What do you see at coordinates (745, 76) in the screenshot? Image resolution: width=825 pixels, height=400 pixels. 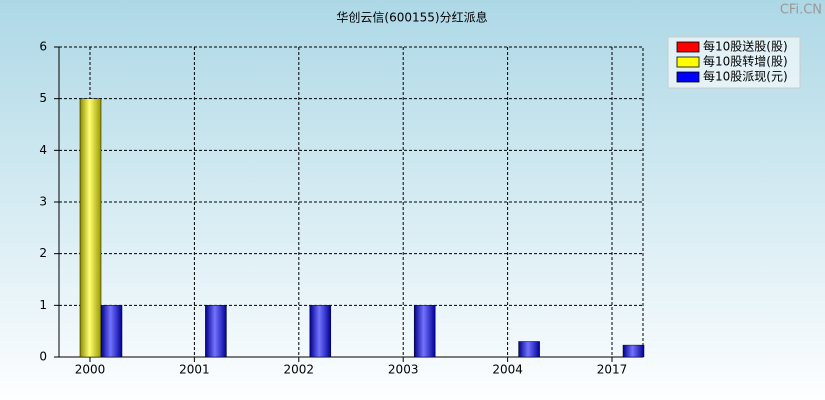 I see `legend-label: 每10股派现(元)` at bounding box center [745, 76].